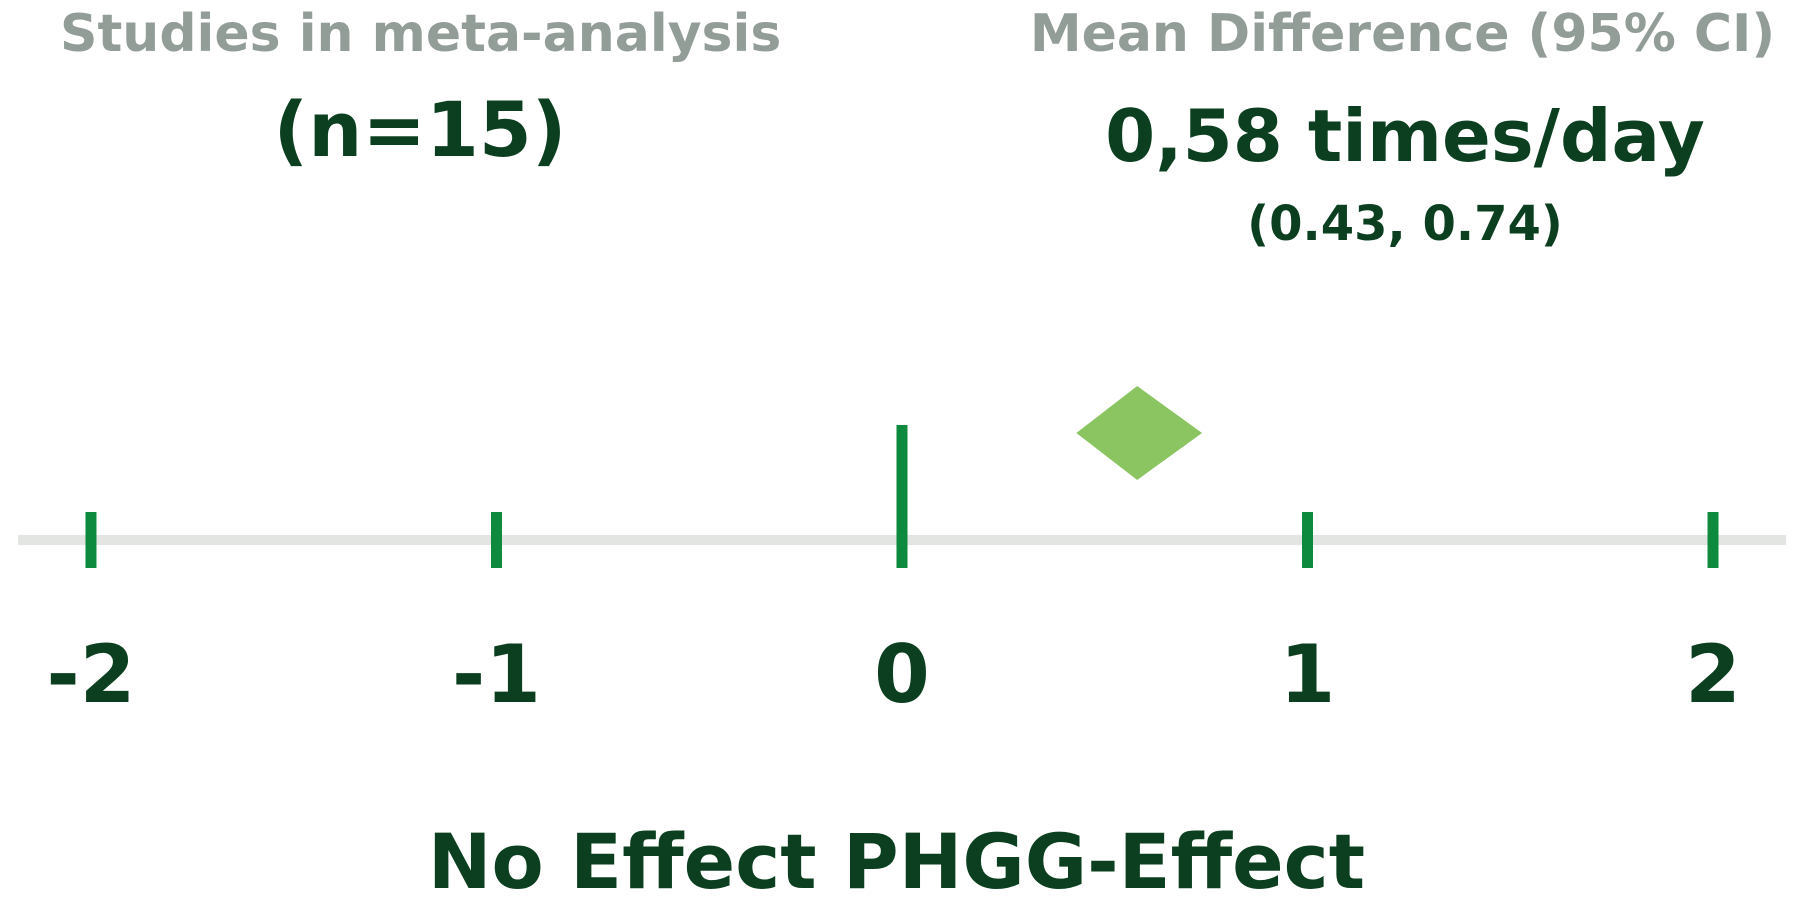  Describe the element at coordinates (421, 34) in the screenshot. I see `studies-label: Studies in meta-analysis` at that location.